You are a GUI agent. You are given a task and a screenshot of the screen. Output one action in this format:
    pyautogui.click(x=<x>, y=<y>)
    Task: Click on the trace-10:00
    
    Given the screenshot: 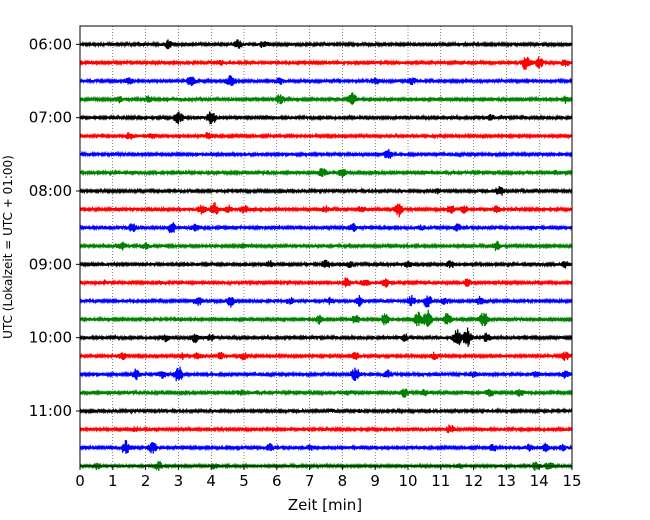 What is the action you would take?
    pyautogui.click(x=326, y=337)
    